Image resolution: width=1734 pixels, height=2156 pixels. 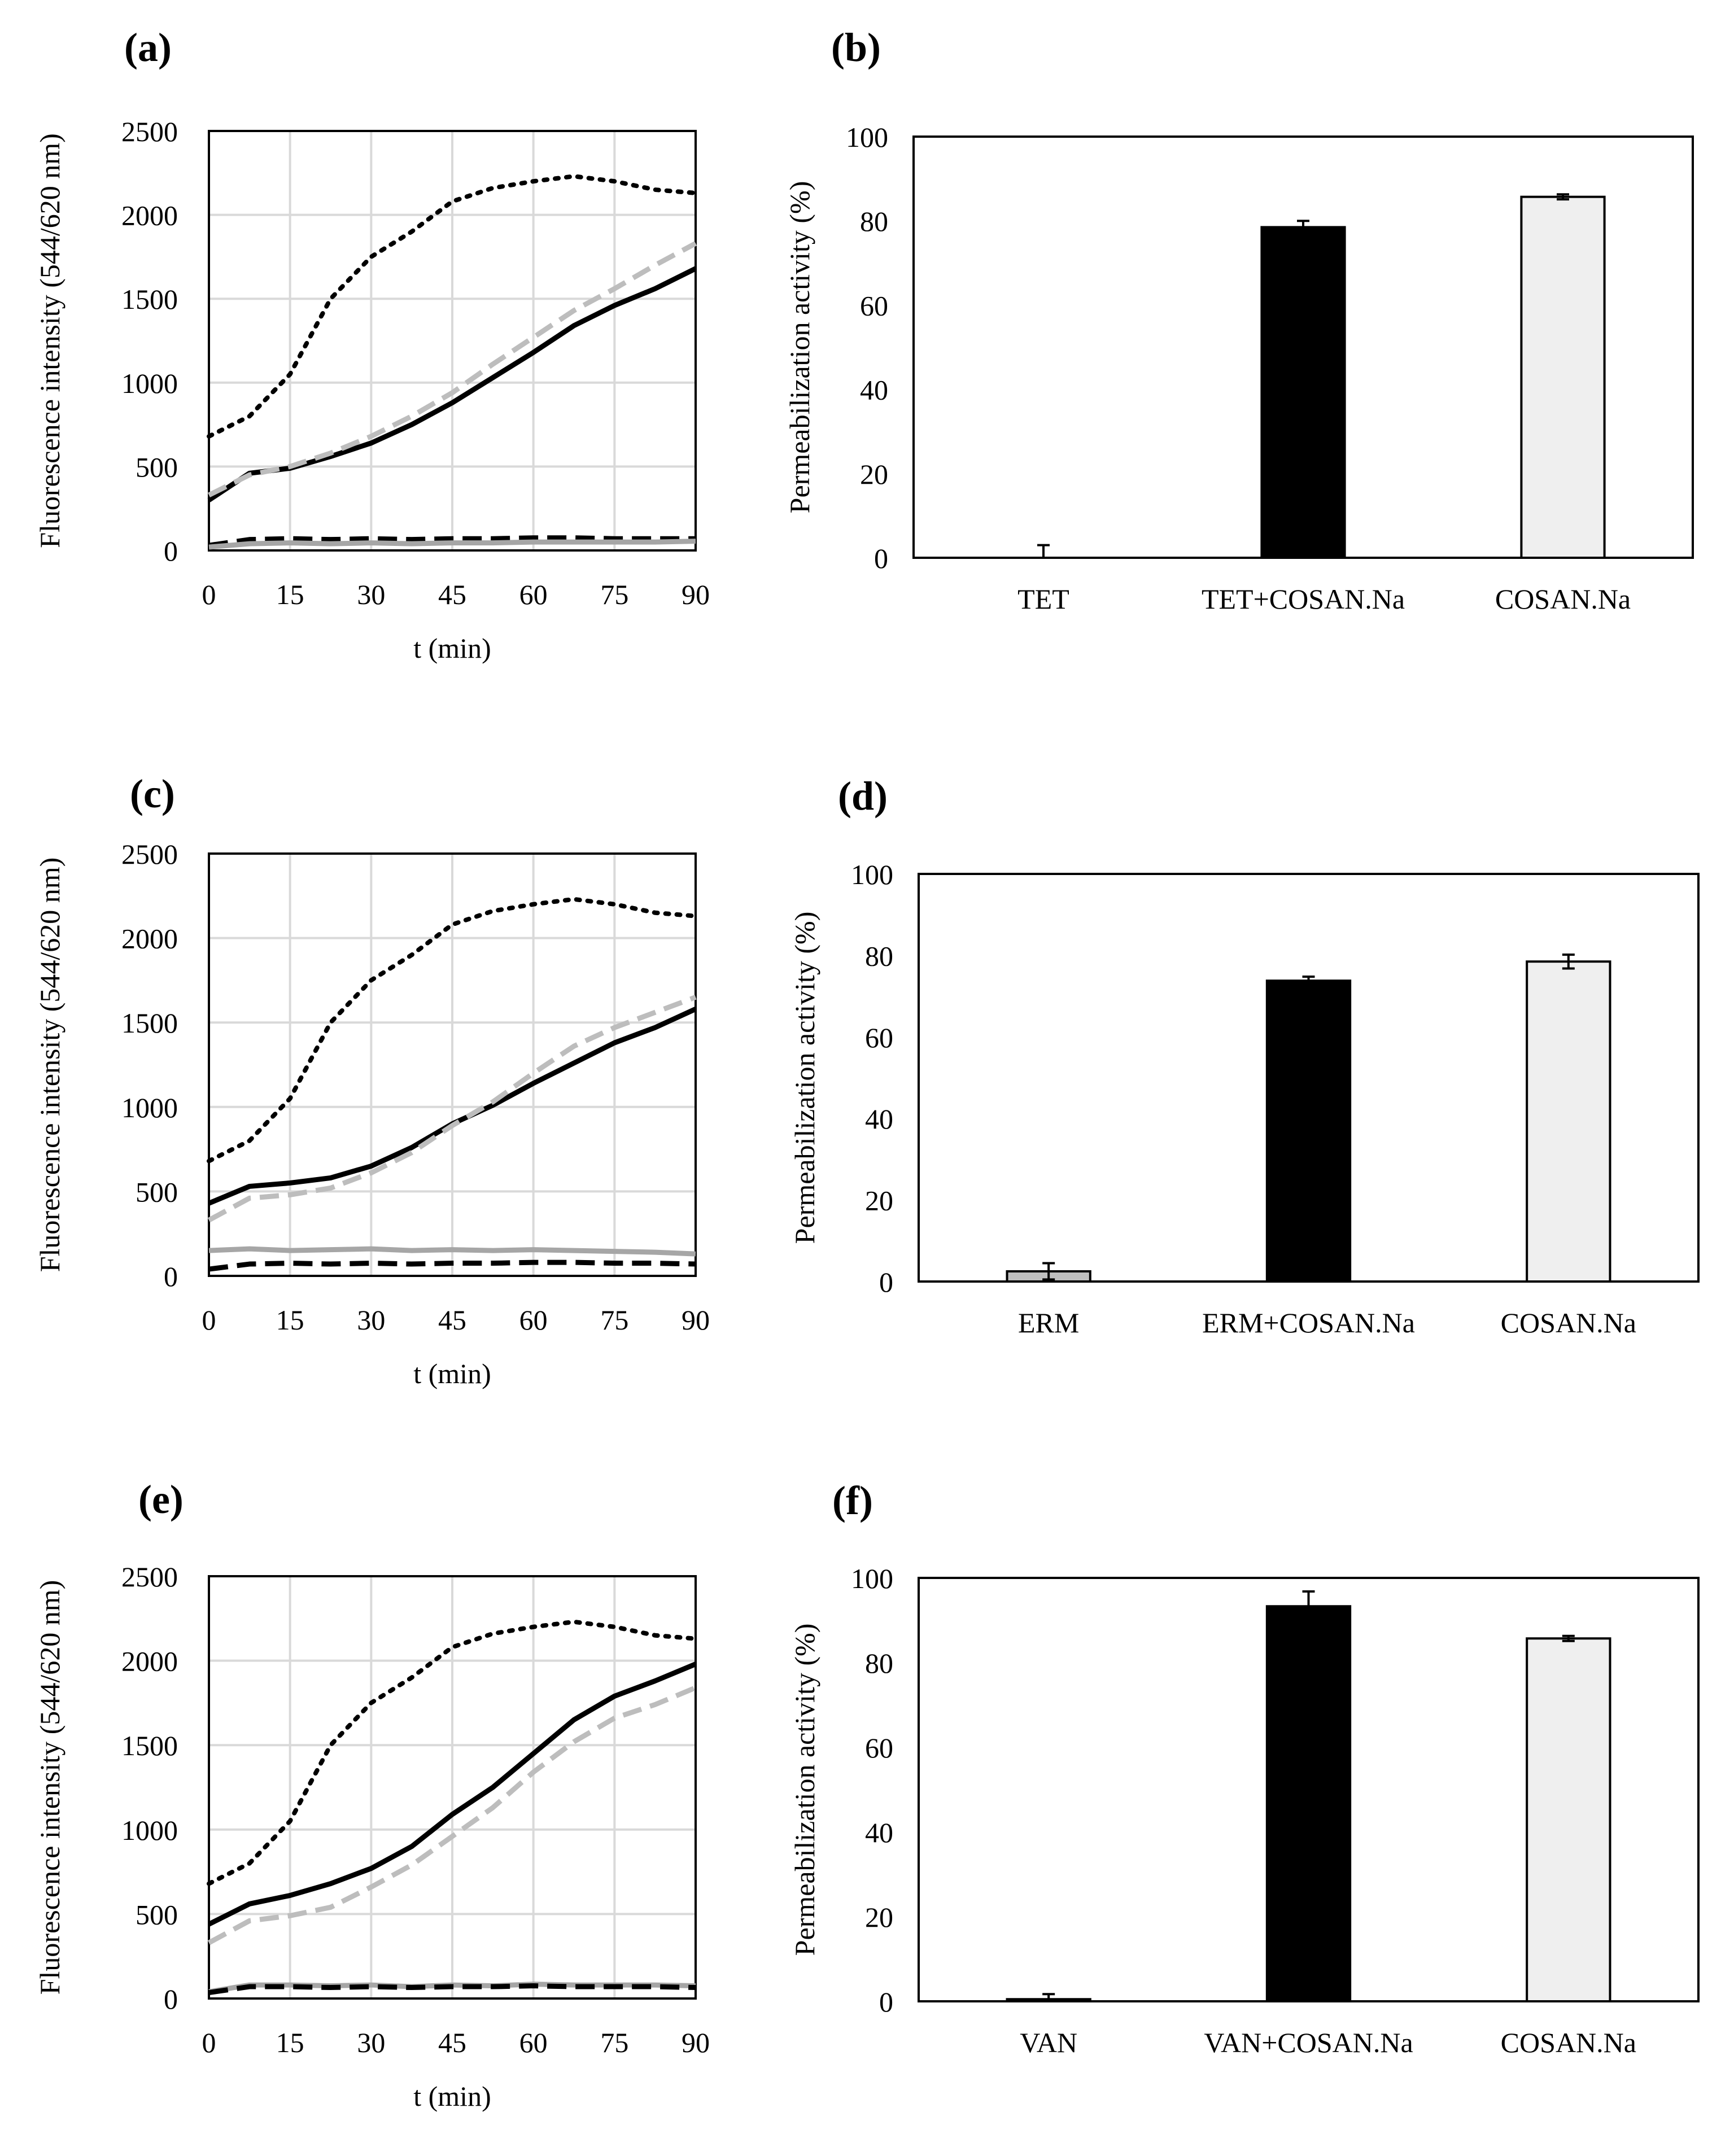 What do you see at coordinates (161, 1499) in the screenshot?
I see `panel-label: (e)` at bounding box center [161, 1499].